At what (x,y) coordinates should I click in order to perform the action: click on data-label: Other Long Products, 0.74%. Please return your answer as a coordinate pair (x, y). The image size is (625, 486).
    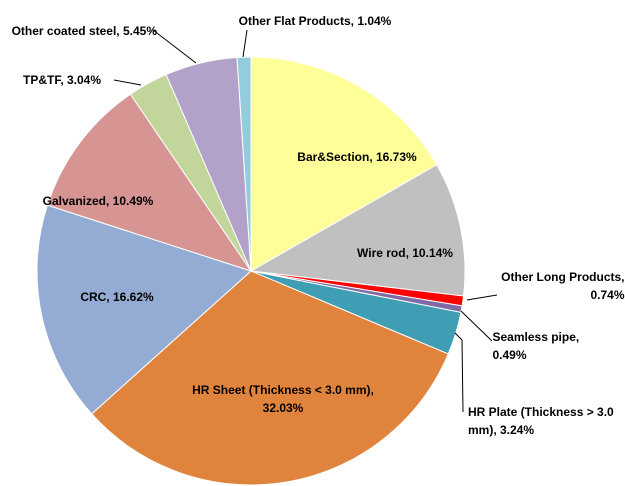
    Looking at the image, I should click on (563, 286).